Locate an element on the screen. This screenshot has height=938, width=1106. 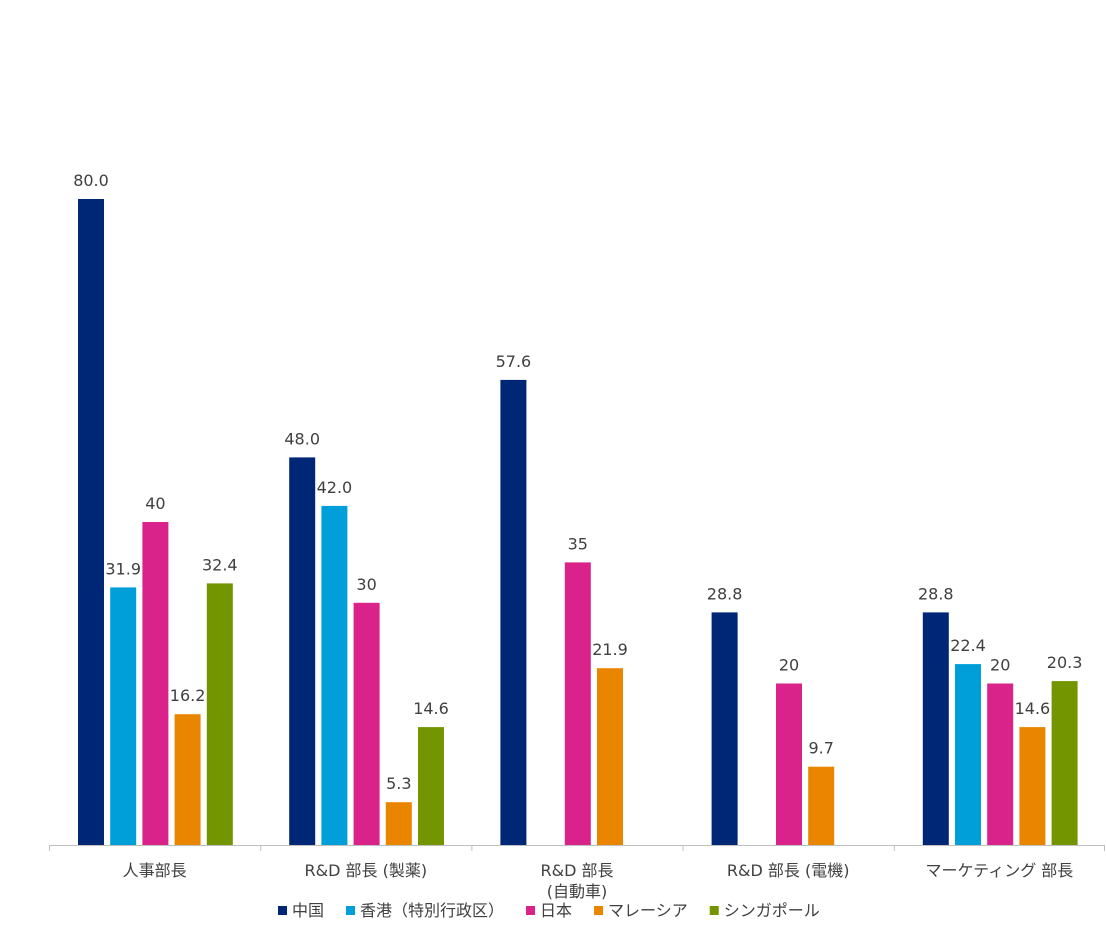
data-label: 20.3 is located at coordinates (1065, 662).